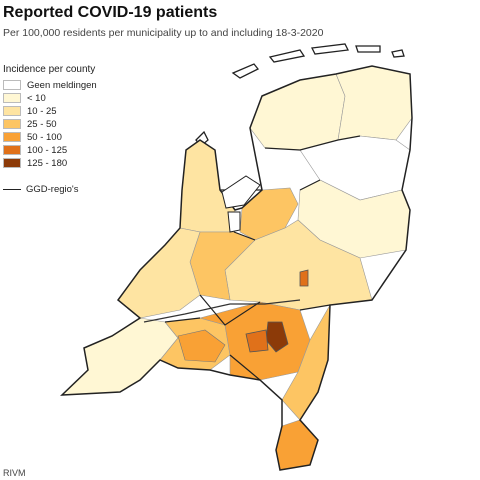 This screenshot has width=480, height=480. What do you see at coordinates (49, 69) in the screenshot?
I see `legend-heading: Incidence per county` at bounding box center [49, 69].